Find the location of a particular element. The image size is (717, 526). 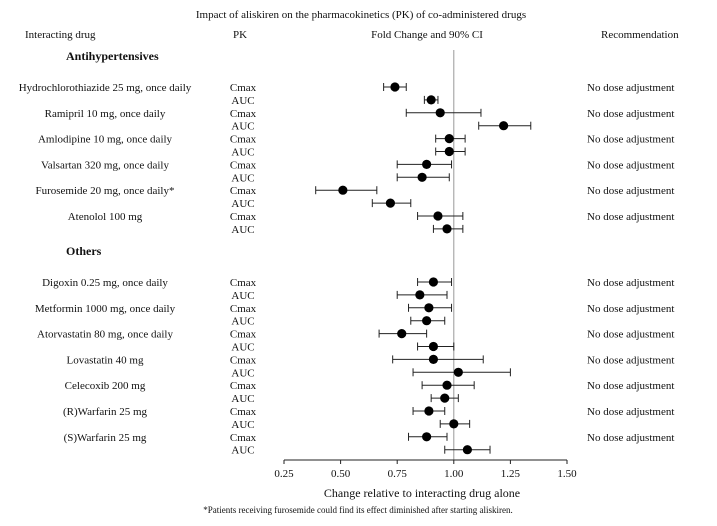

drug-label: Ramipril 10 mg, once daily is located at coordinates (105, 114).